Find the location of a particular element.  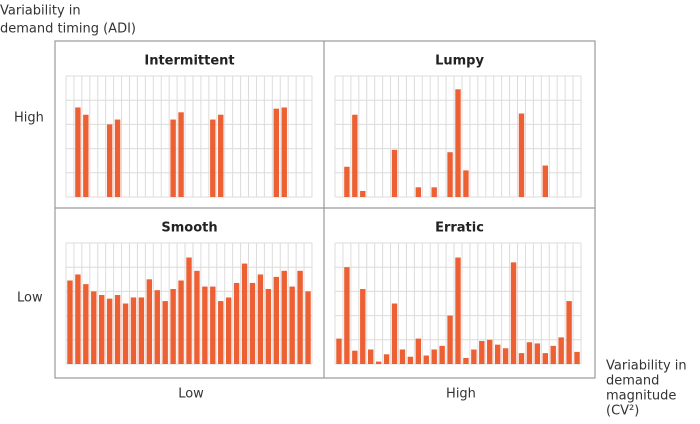

col-label: High is located at coordinates (461, 394).